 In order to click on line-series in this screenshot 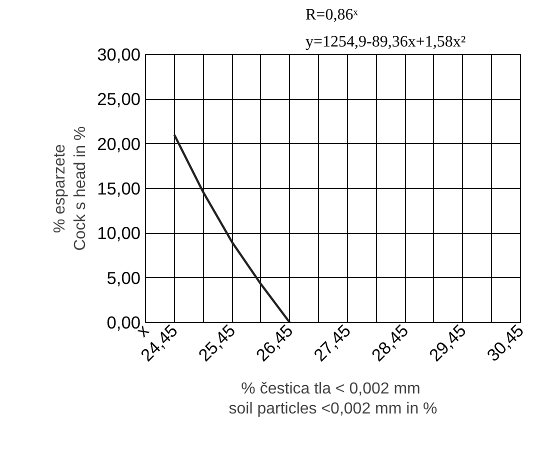, I will do `click(232, 228)`.